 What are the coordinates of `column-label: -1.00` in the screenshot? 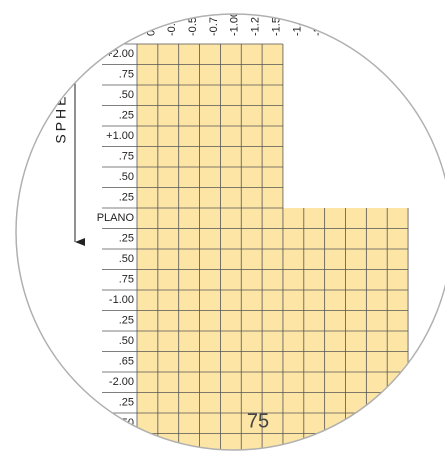 It's located at (235, 23).